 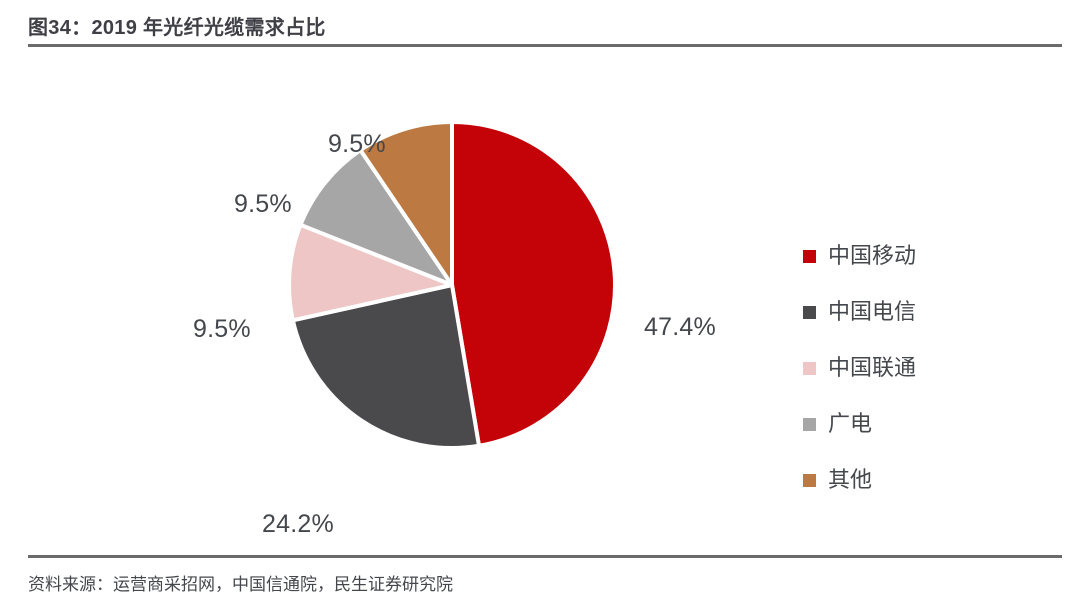 What do you see at coordinates (923, 480) in the screenshot?
I see `legend-item-others: 其他` at bounding box center [923, 480].